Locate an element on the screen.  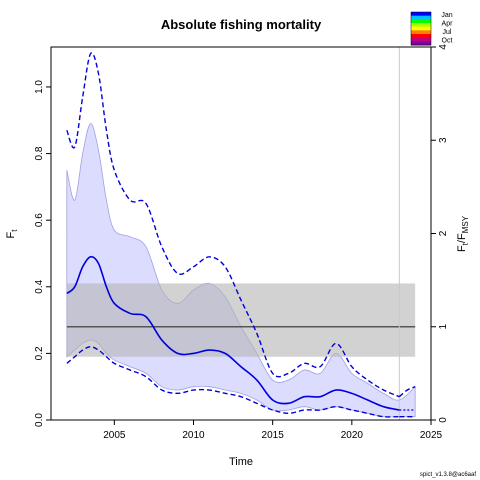
legend-entry: Jan is located at coordinates (446, 15).